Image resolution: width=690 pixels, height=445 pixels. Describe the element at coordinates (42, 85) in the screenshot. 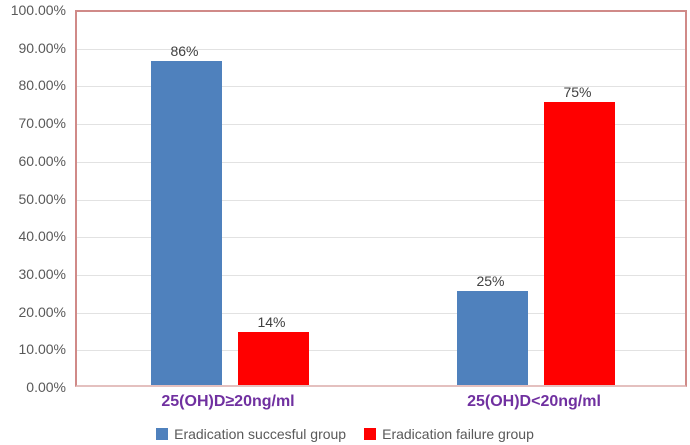

I see `y-axis-tick-label: 80.00%` at that location.